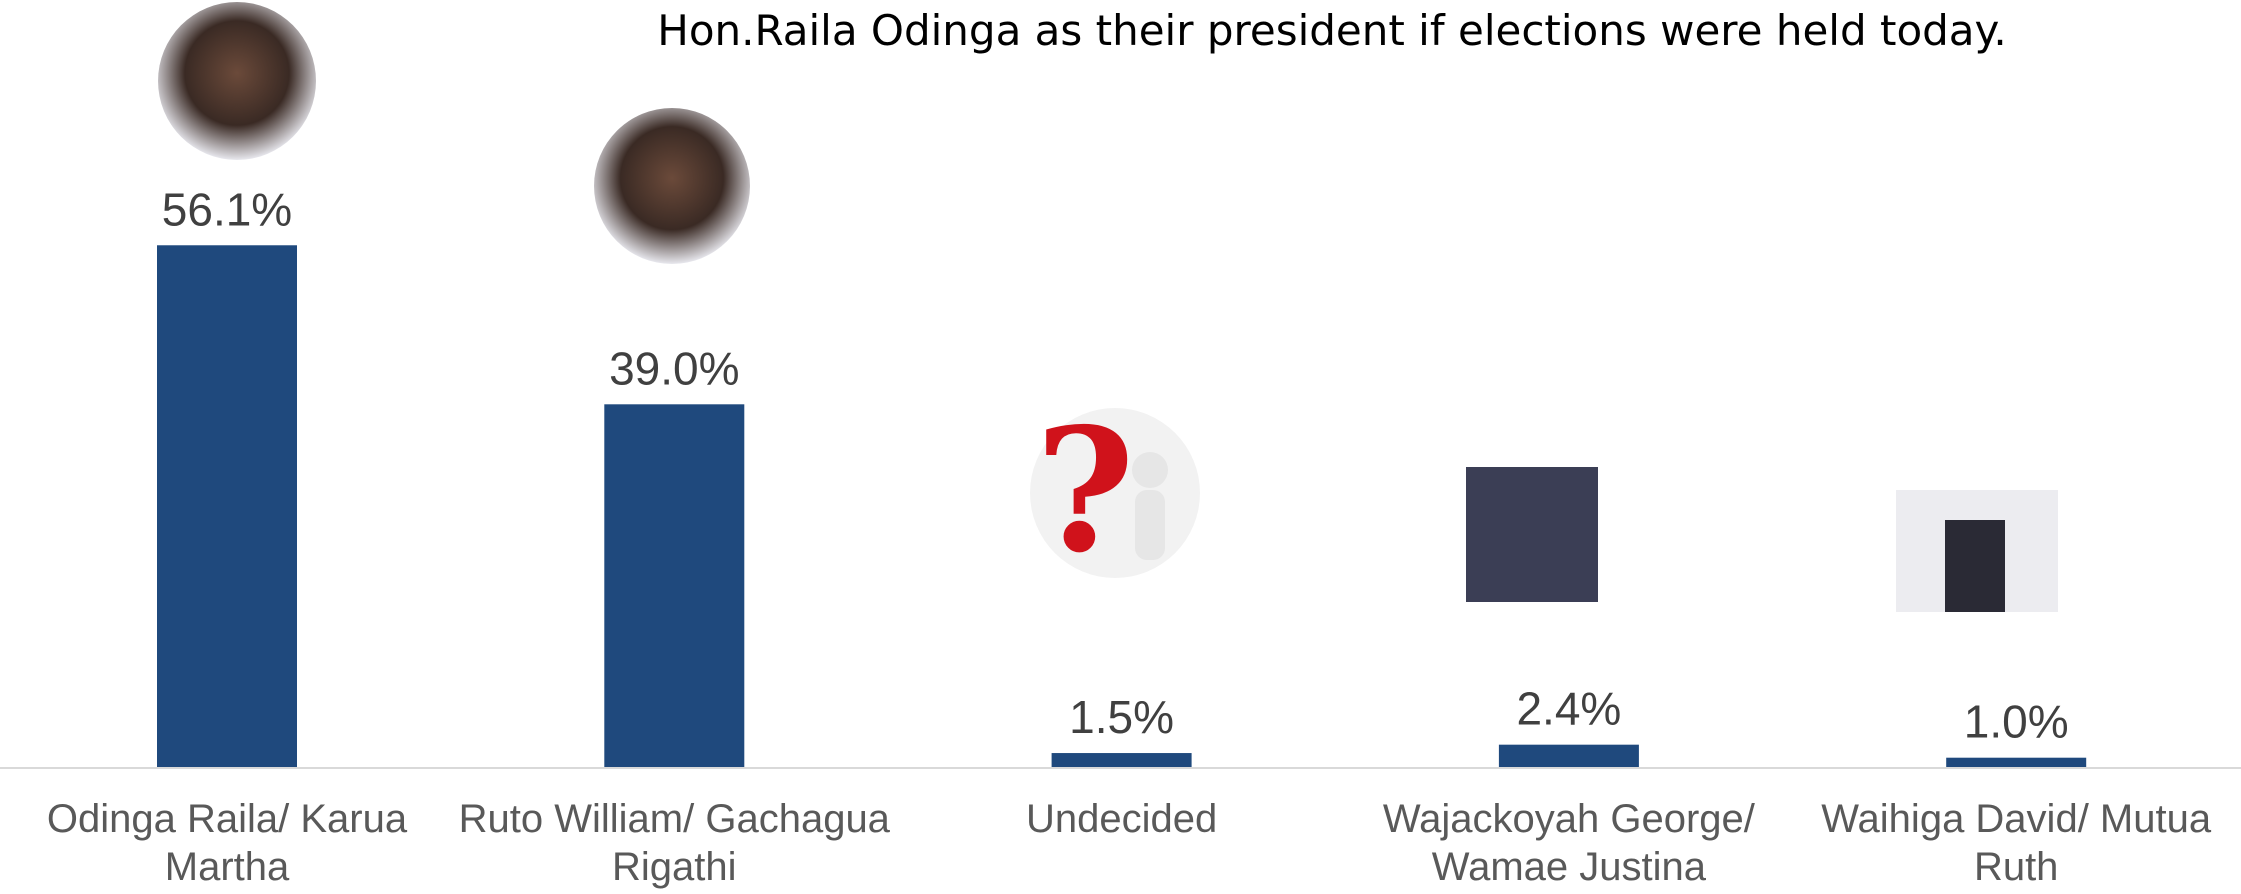  I want to click on category-label: Undecided, so click(1121, 819).